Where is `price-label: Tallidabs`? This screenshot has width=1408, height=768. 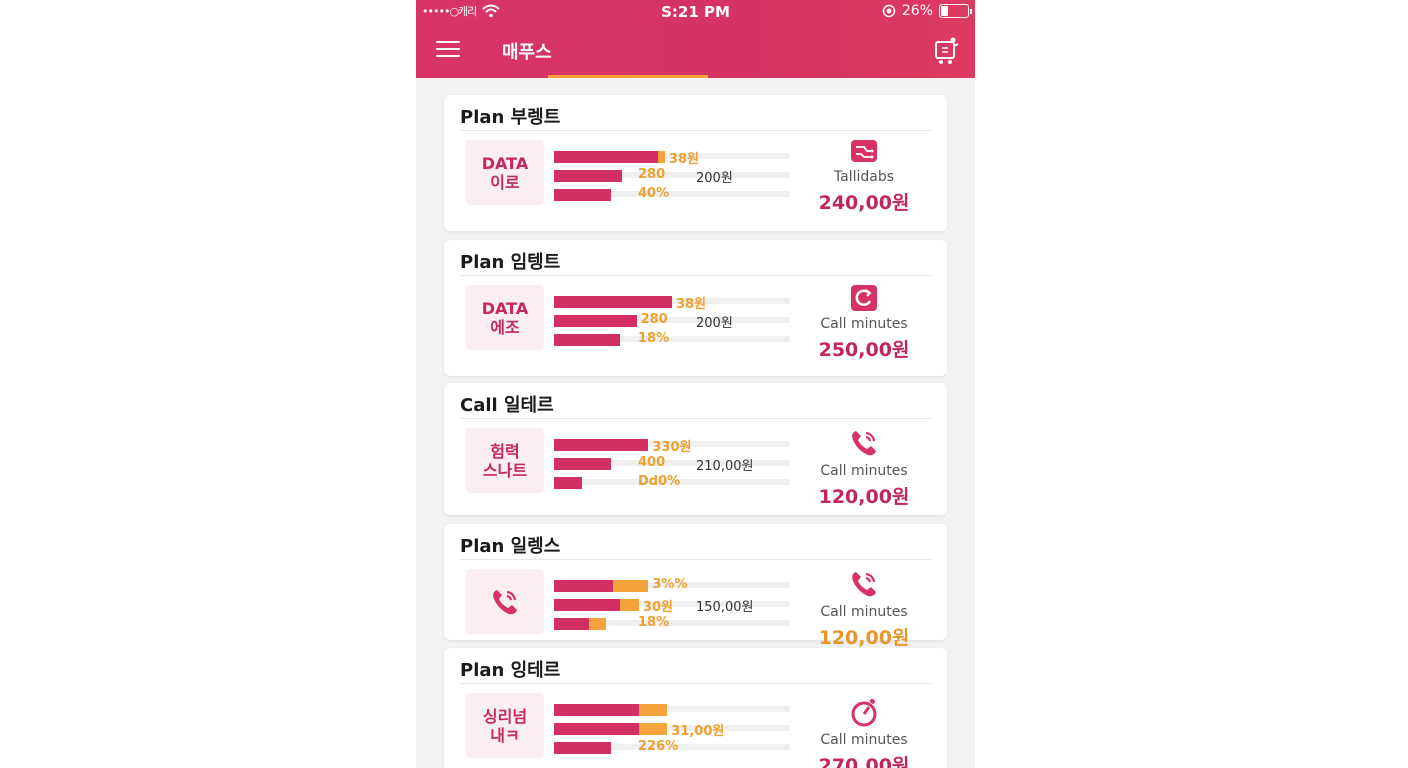
price-label: Tallidabs is located at coordinates (864, 177).